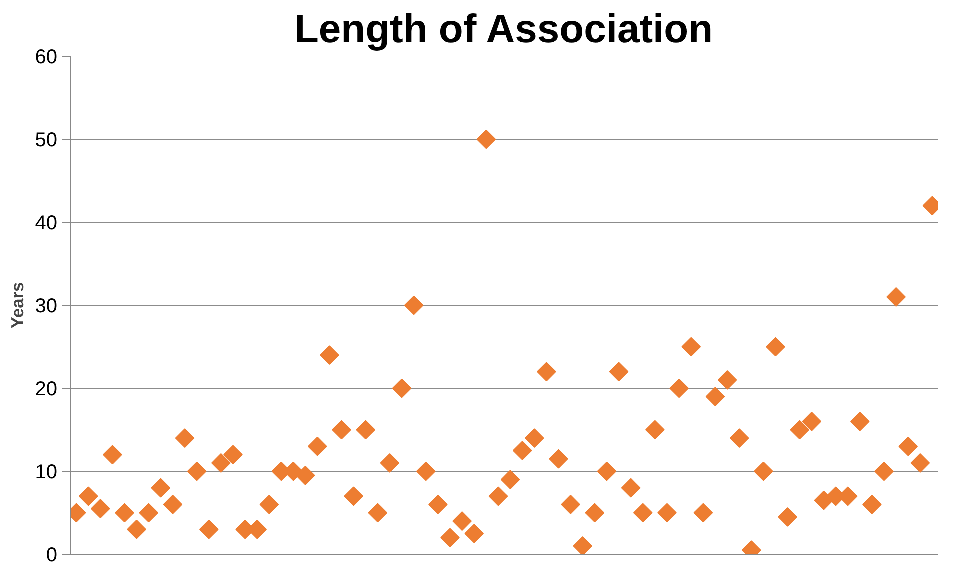 The width and height of the screenshot is (958, 581). Describe the element at coordinates (504, 30) in the screenshot. I see `chart-title: Length of Association` at that location.